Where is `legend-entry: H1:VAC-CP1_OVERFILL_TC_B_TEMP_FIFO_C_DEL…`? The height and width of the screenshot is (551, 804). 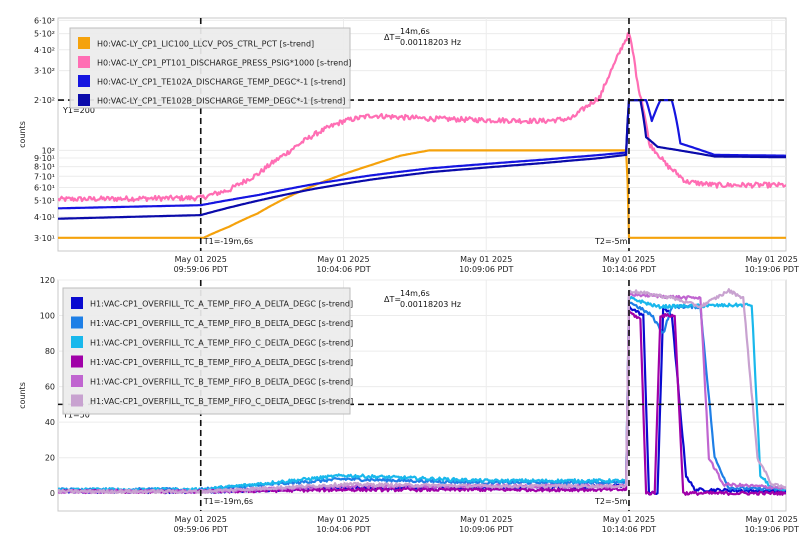
legend-entry: H1:VAC-CP1_OVERFILL_TC_B_TEMP_FIFO_C_DEL… is located at coordinates (221, 401).